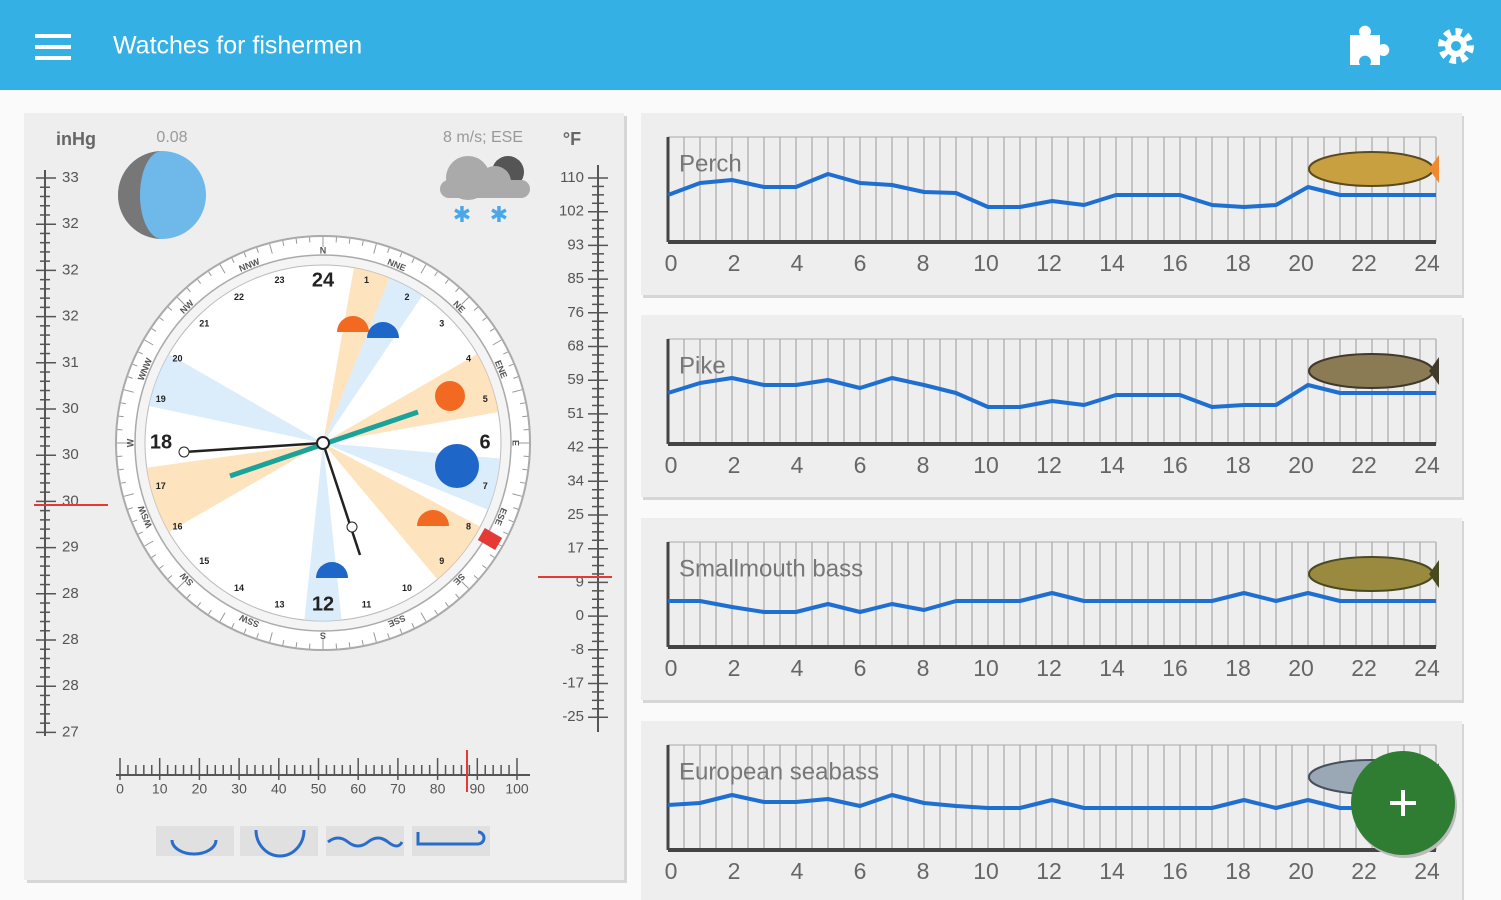 The width and height of the screenshot is (1501, 900). I want to click on temperature-label: 9, so click(580, 581).